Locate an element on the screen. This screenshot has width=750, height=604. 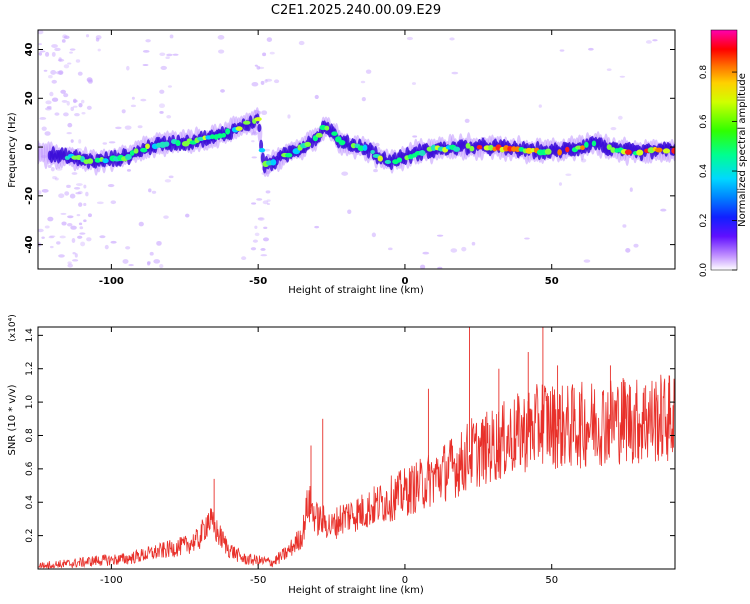
colorbar-scale is located at coordinates (724, 150).